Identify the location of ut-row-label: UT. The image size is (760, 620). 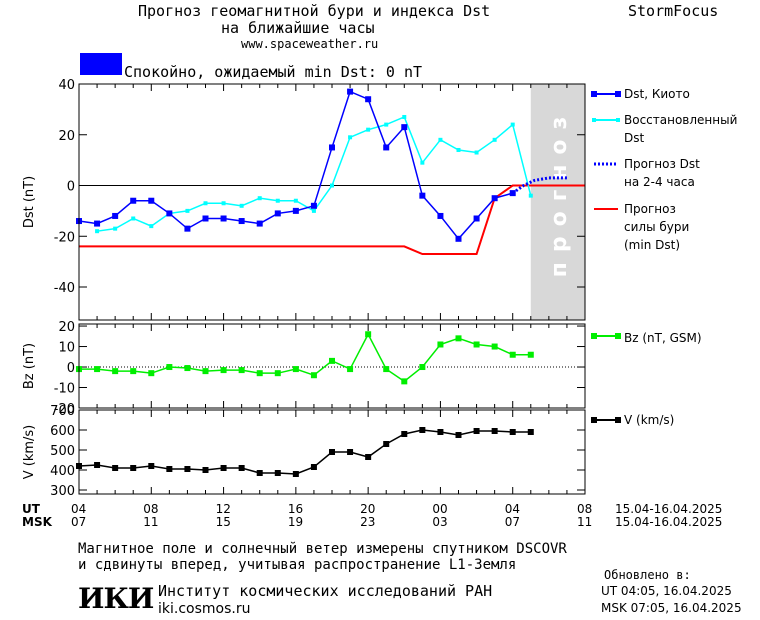
(31, 509).